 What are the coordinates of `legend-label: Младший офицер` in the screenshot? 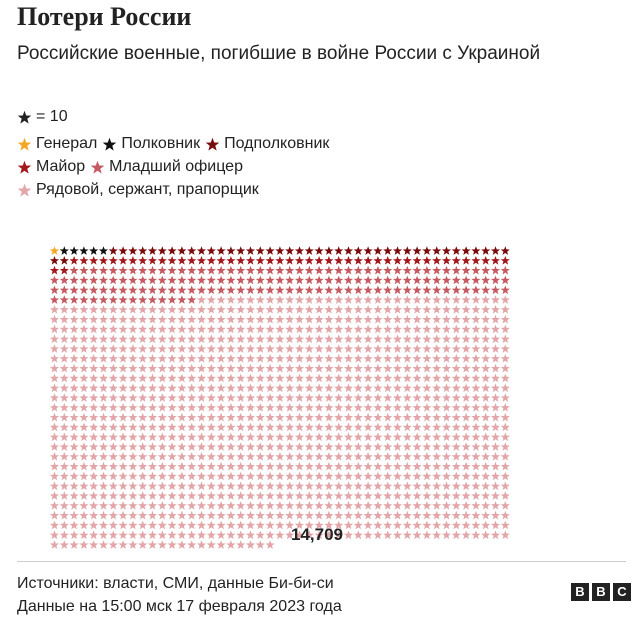 It's located at (176, 166).